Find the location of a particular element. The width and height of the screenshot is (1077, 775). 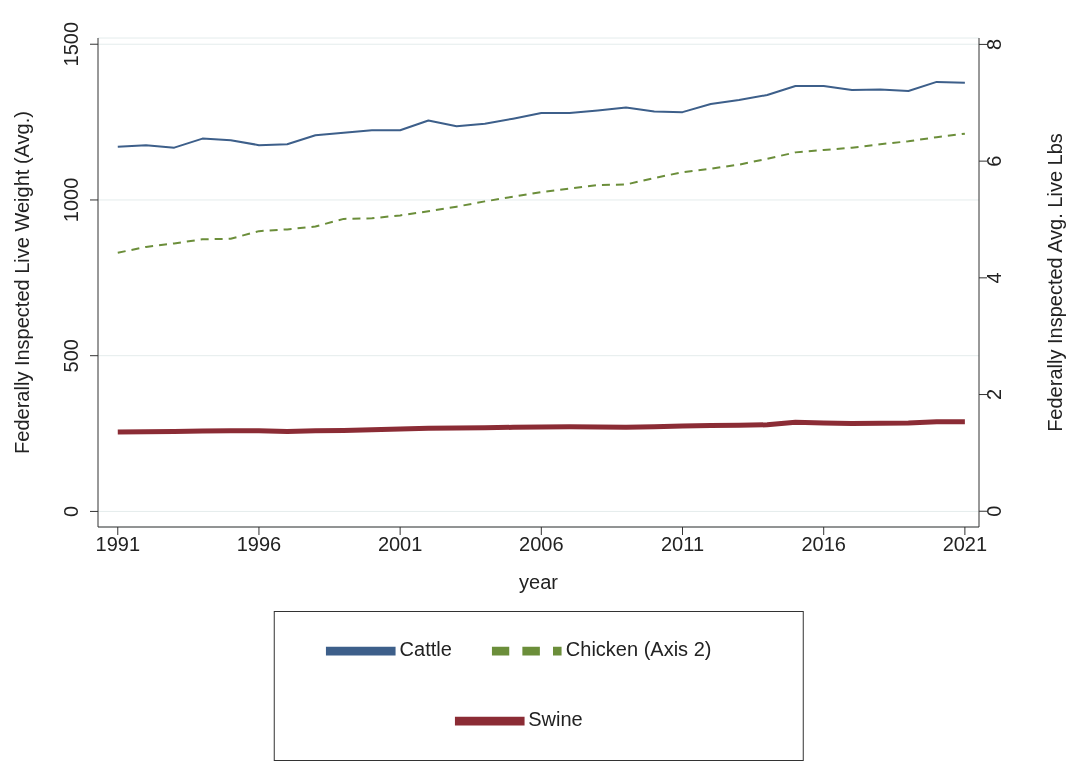

x-tick-label: 1991 is located at coordinates (118, 544).